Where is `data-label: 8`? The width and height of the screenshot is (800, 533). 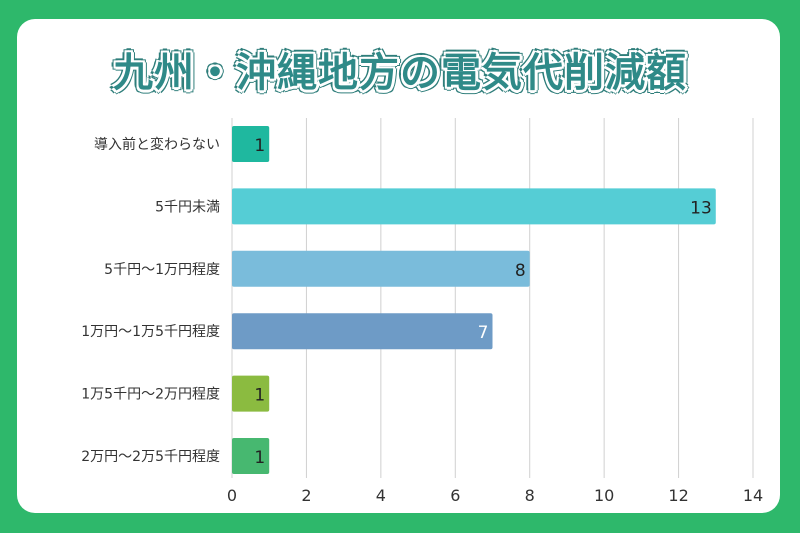
data-label: 8 is located at coordinates (520, 271).